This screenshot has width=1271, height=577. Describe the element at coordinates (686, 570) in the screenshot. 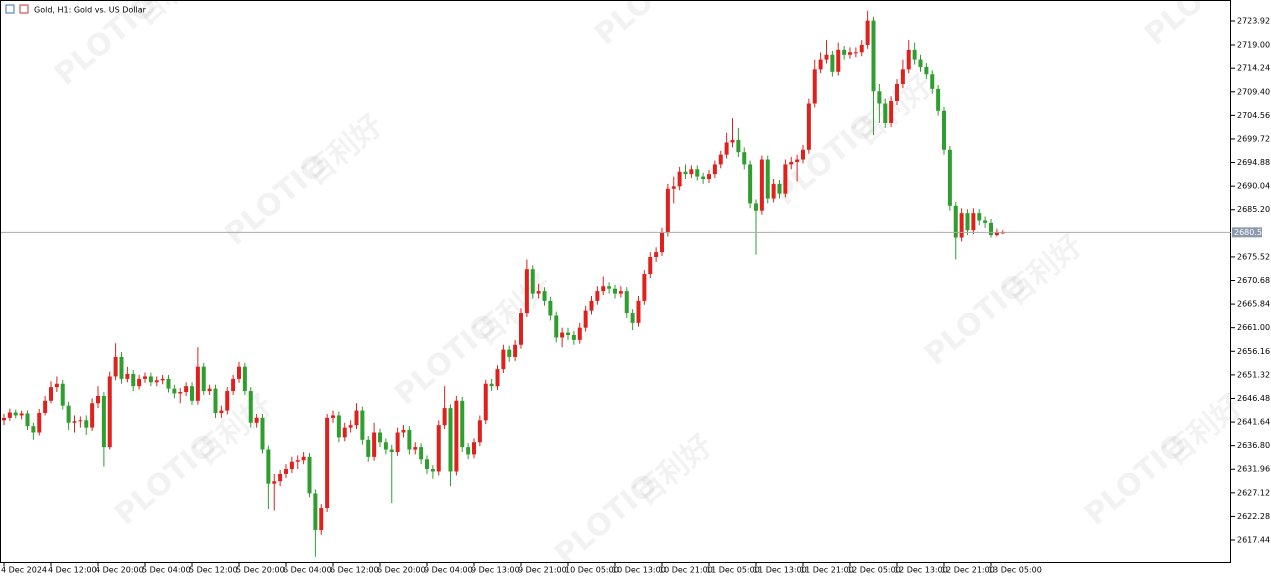

I see `x-tick-label: 10 Dec 21:00` at that location.